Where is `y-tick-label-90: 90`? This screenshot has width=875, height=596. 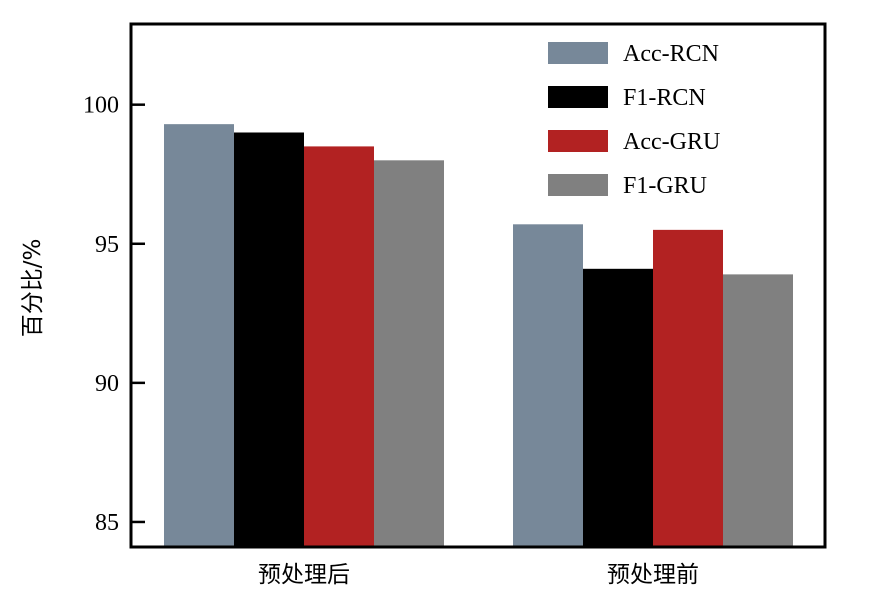 y-tick-label-90: 90 is located at coordinates (107, 384).